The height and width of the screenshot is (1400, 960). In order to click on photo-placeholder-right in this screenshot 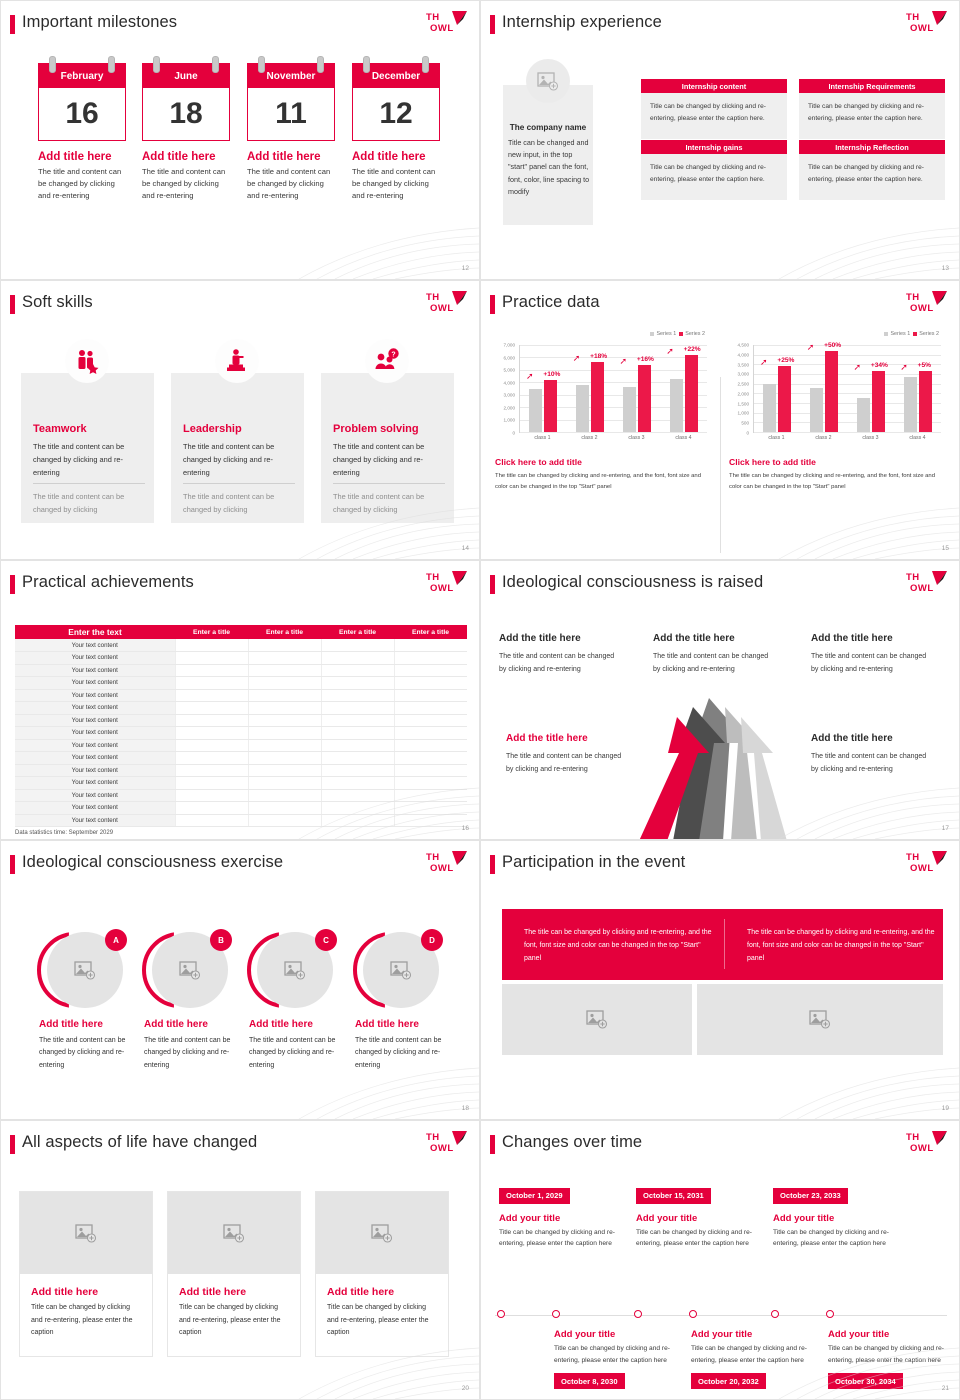, I will do `click(820, 1019)`.